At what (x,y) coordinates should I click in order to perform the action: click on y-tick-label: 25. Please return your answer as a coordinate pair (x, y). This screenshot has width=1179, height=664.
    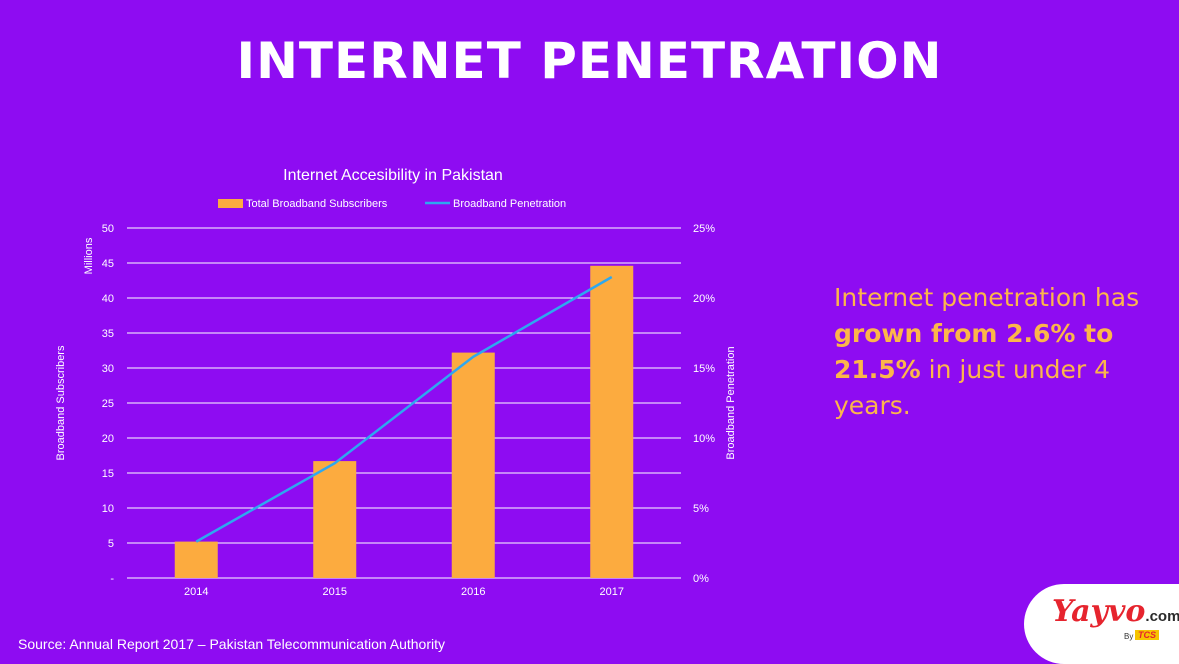
    Looking at the image, I should click on (108, 404).